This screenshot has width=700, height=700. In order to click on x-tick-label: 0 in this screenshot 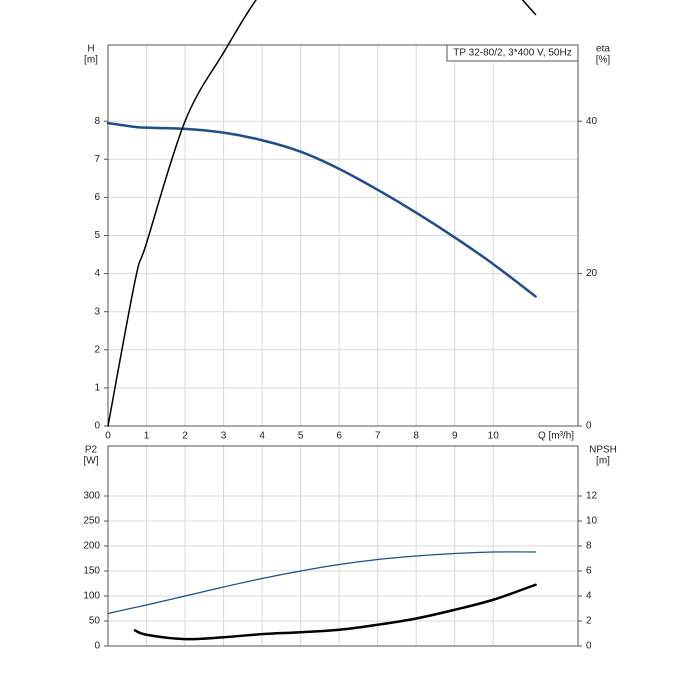, I will do `click(108, 436)`.